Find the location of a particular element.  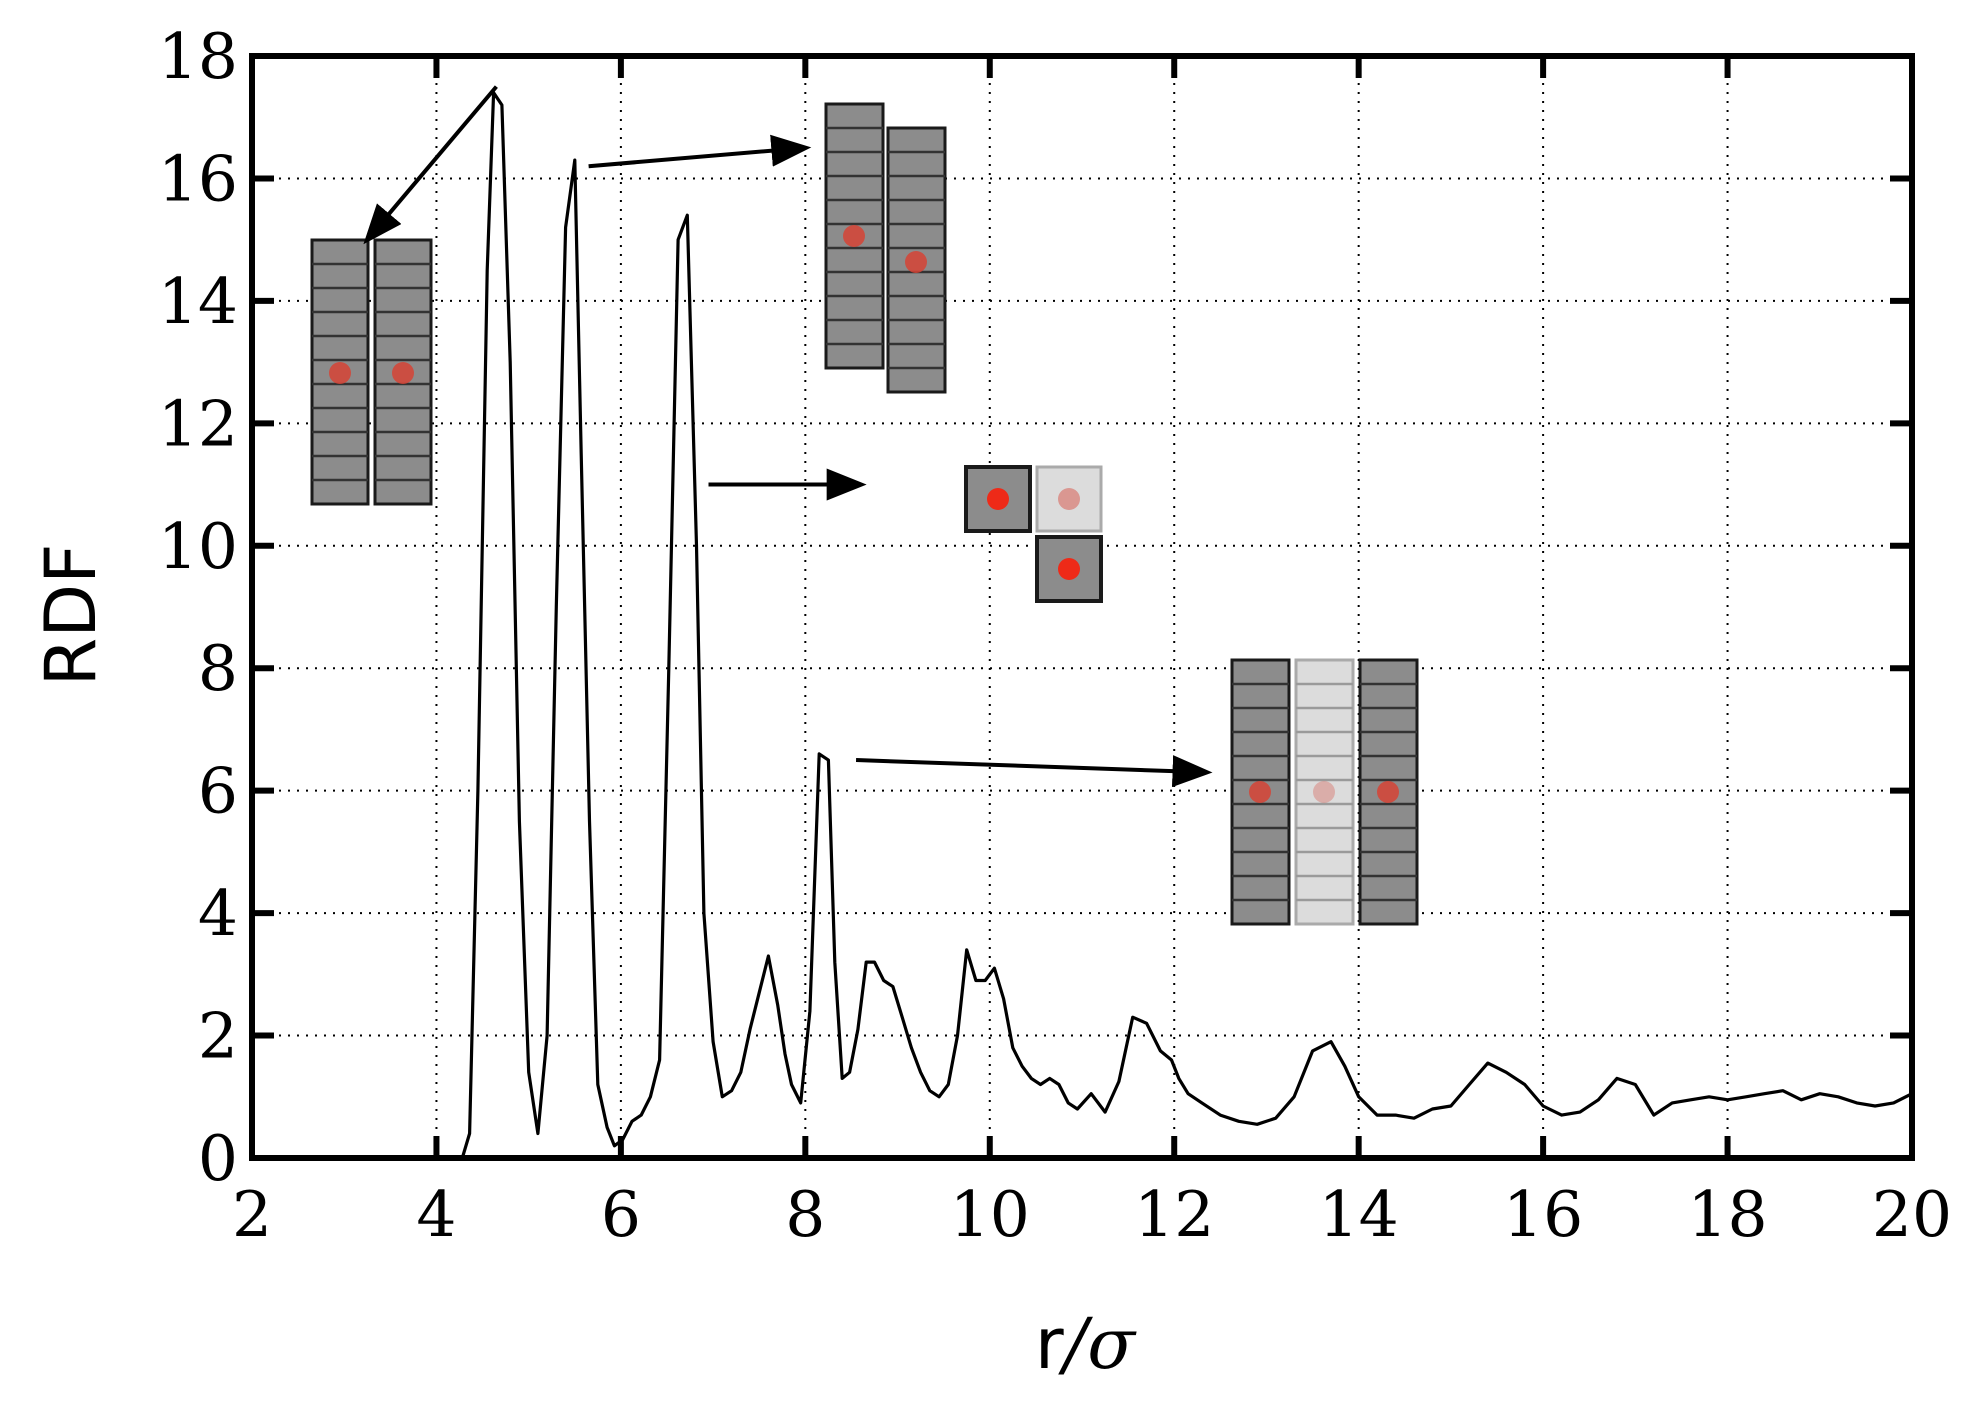

inset-three-columns-faded-middle is located at coordinates (1324, 792).